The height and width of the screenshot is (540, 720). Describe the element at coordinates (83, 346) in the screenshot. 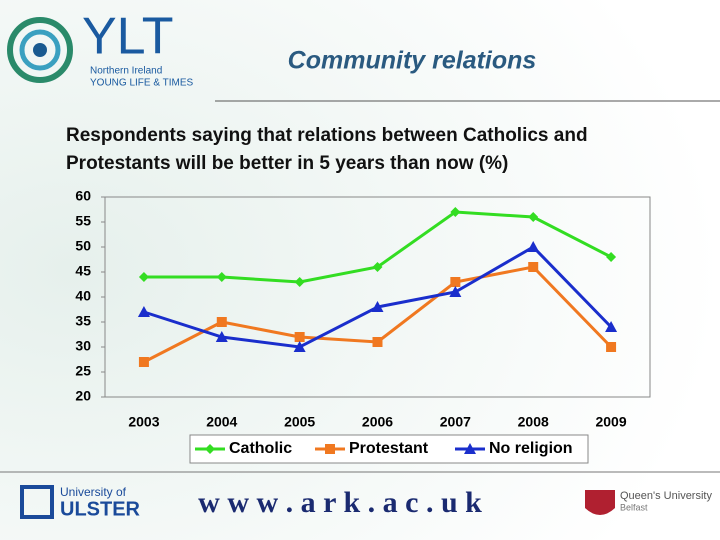

I see `y-tick-label: 30` at that location.